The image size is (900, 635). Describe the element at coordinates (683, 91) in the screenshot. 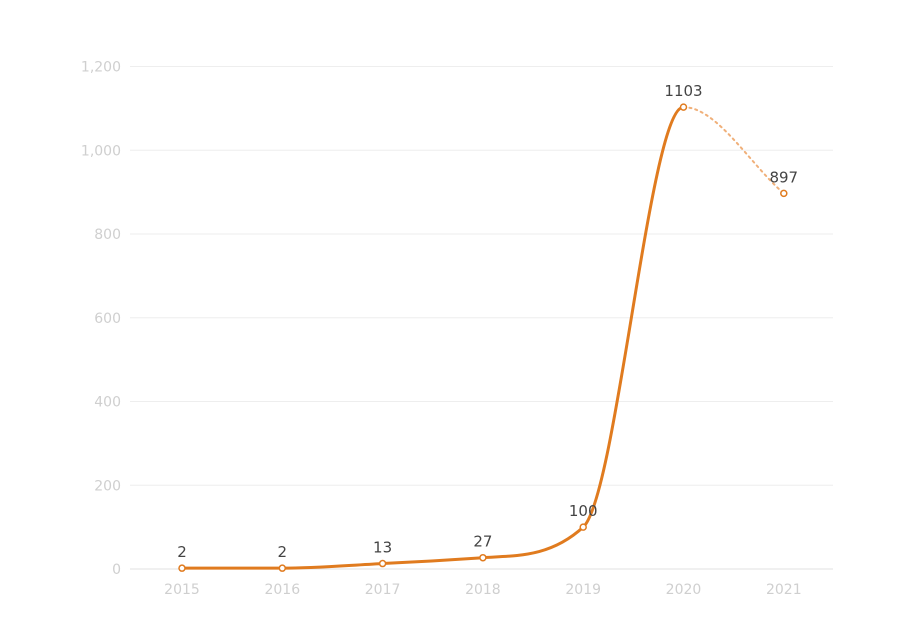

I see `data-label: 1103` at that location.